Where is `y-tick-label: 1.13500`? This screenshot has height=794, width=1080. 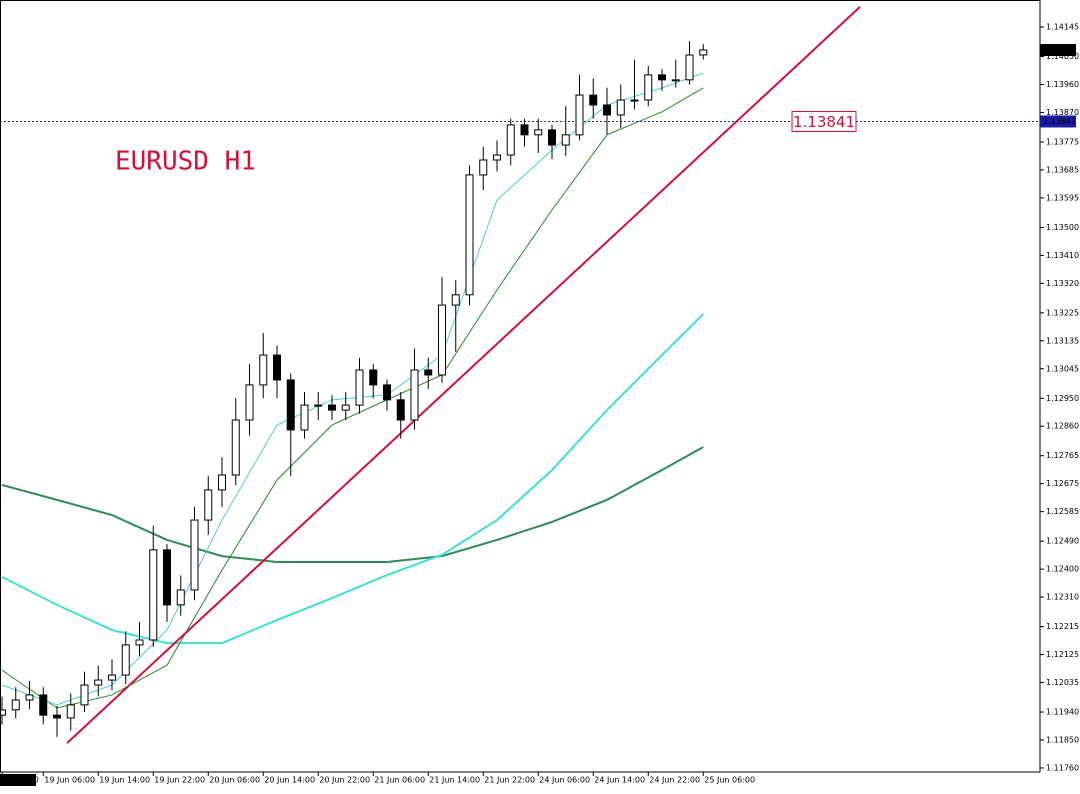
y-tick-label: 1.13500 is located at coordinates (1062, 227).